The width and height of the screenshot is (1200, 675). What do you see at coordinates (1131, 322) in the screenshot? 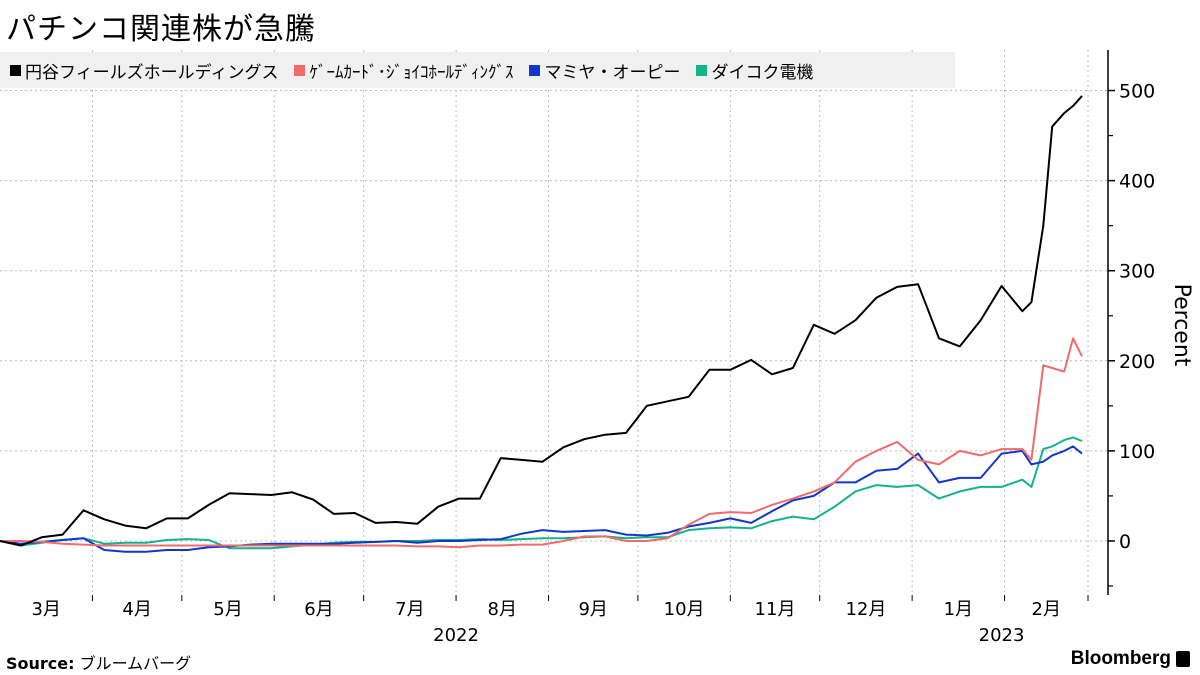
I see `y-axis: 0 100 200 300 400 500` at bounding box center [1131, 322].